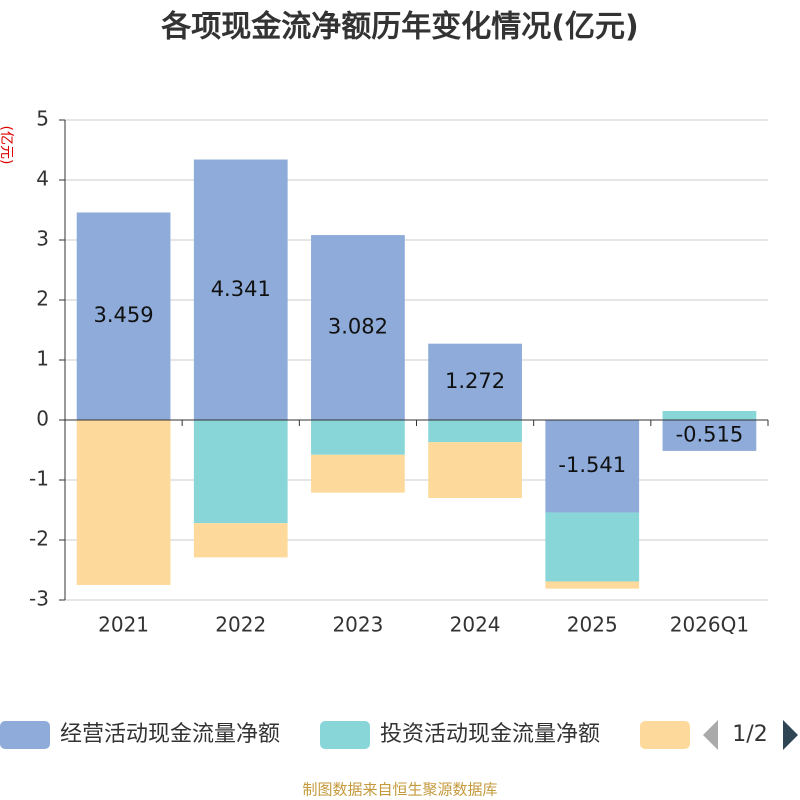 This screenshot has width=800, height=800. I want to click on y-tick-label: 1, so click(42, 359).